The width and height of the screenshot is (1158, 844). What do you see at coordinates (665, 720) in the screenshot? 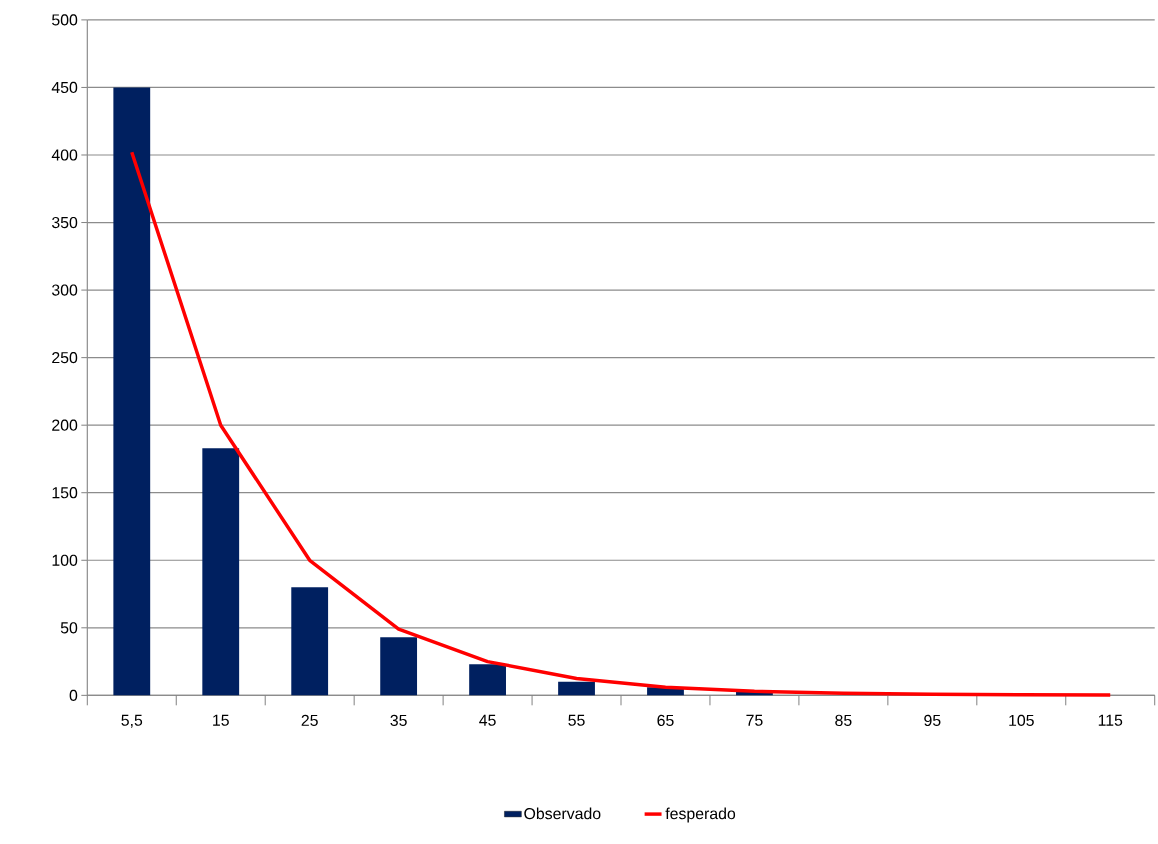
I see `x-tick-label: 65` at bounding box center [665, 720].